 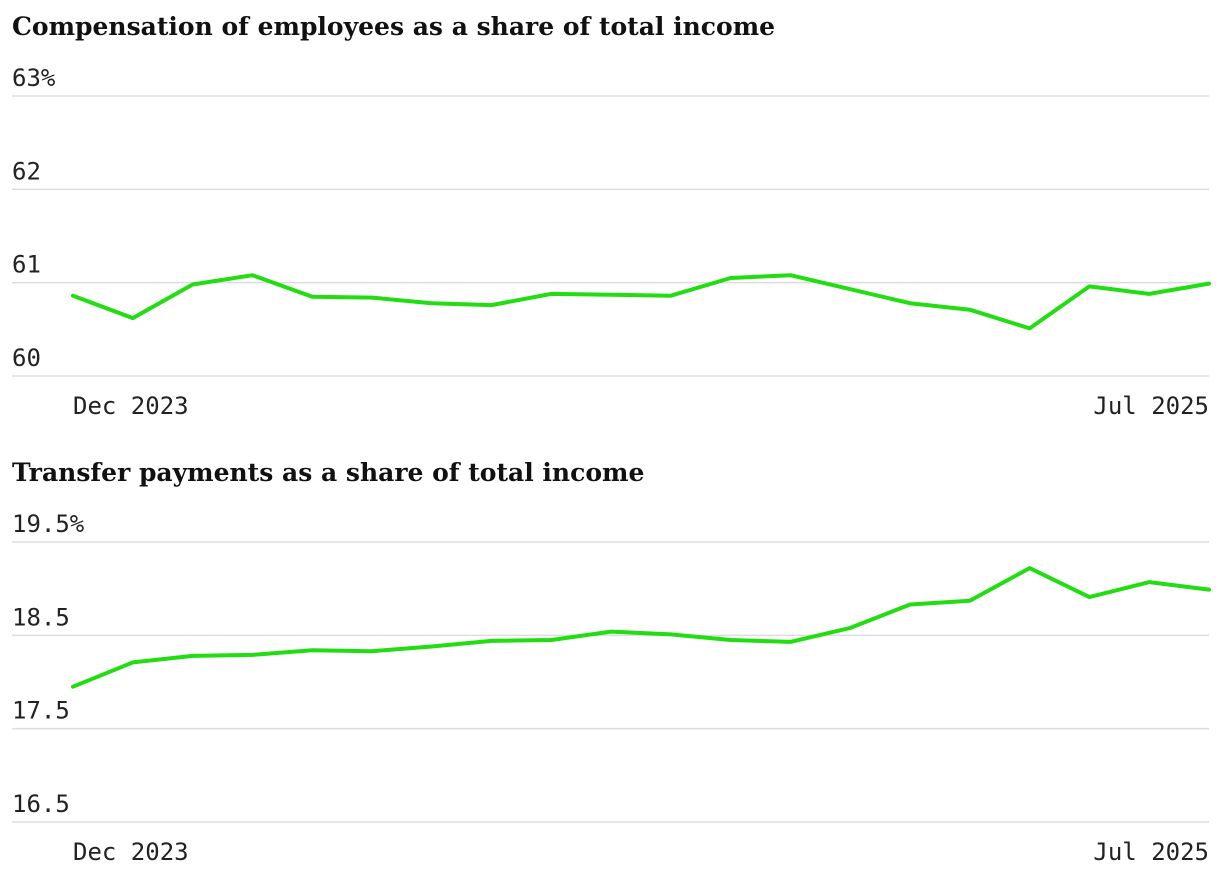 I want to click on y-tick-label: 17.5, so click(x=41, y=711).